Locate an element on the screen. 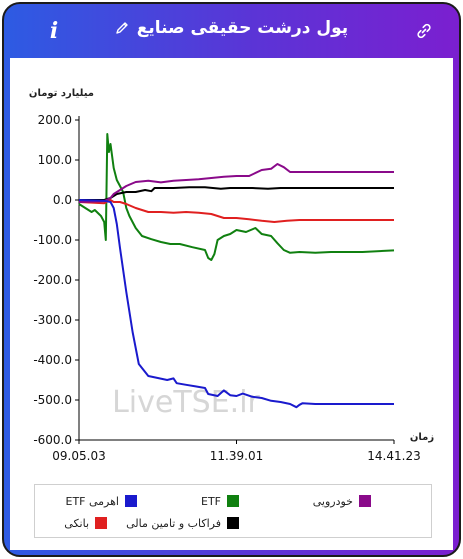 The image size is (463, 559). x-tick-label: 11.39.01 is located at coordinates (236, 456).